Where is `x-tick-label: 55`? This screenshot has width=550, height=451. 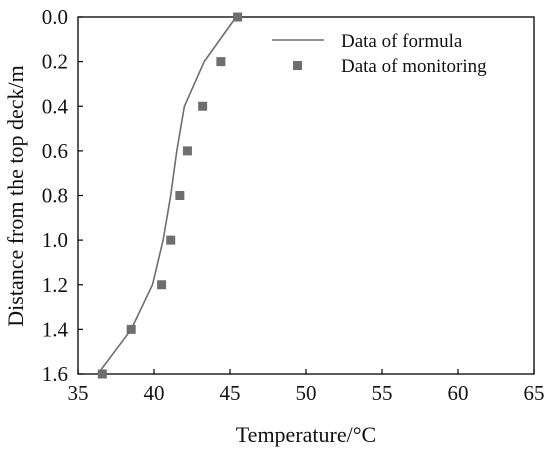 x-tick-label: 55 is located at coordinates (382, 393).